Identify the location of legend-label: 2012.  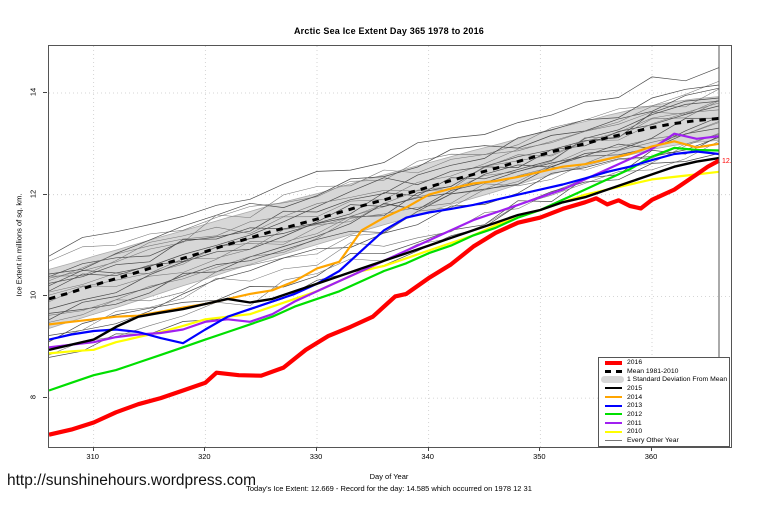
(635, 414).